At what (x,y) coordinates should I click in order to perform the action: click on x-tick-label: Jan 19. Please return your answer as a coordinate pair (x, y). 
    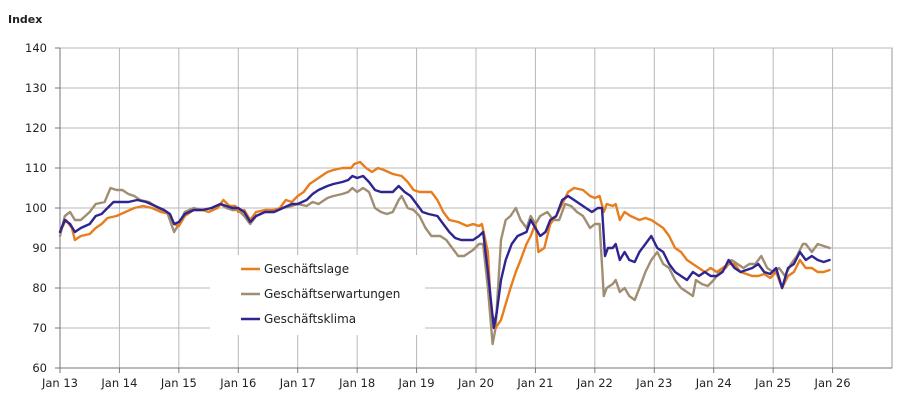
    Looking at the image, I should click on (416, 383).